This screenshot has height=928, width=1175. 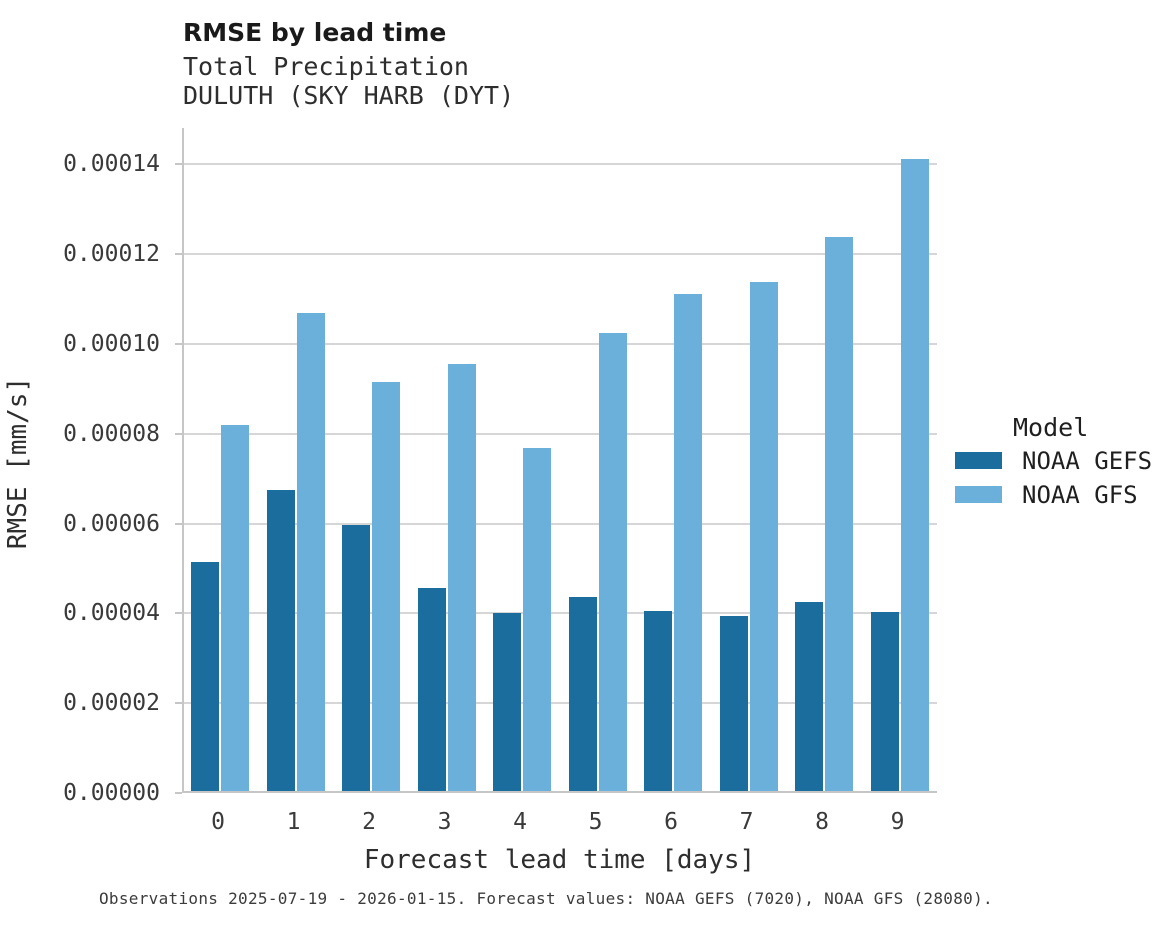 I want to click on y-tick-label-0.00006: 0.00006, so click(x=111, y=523).